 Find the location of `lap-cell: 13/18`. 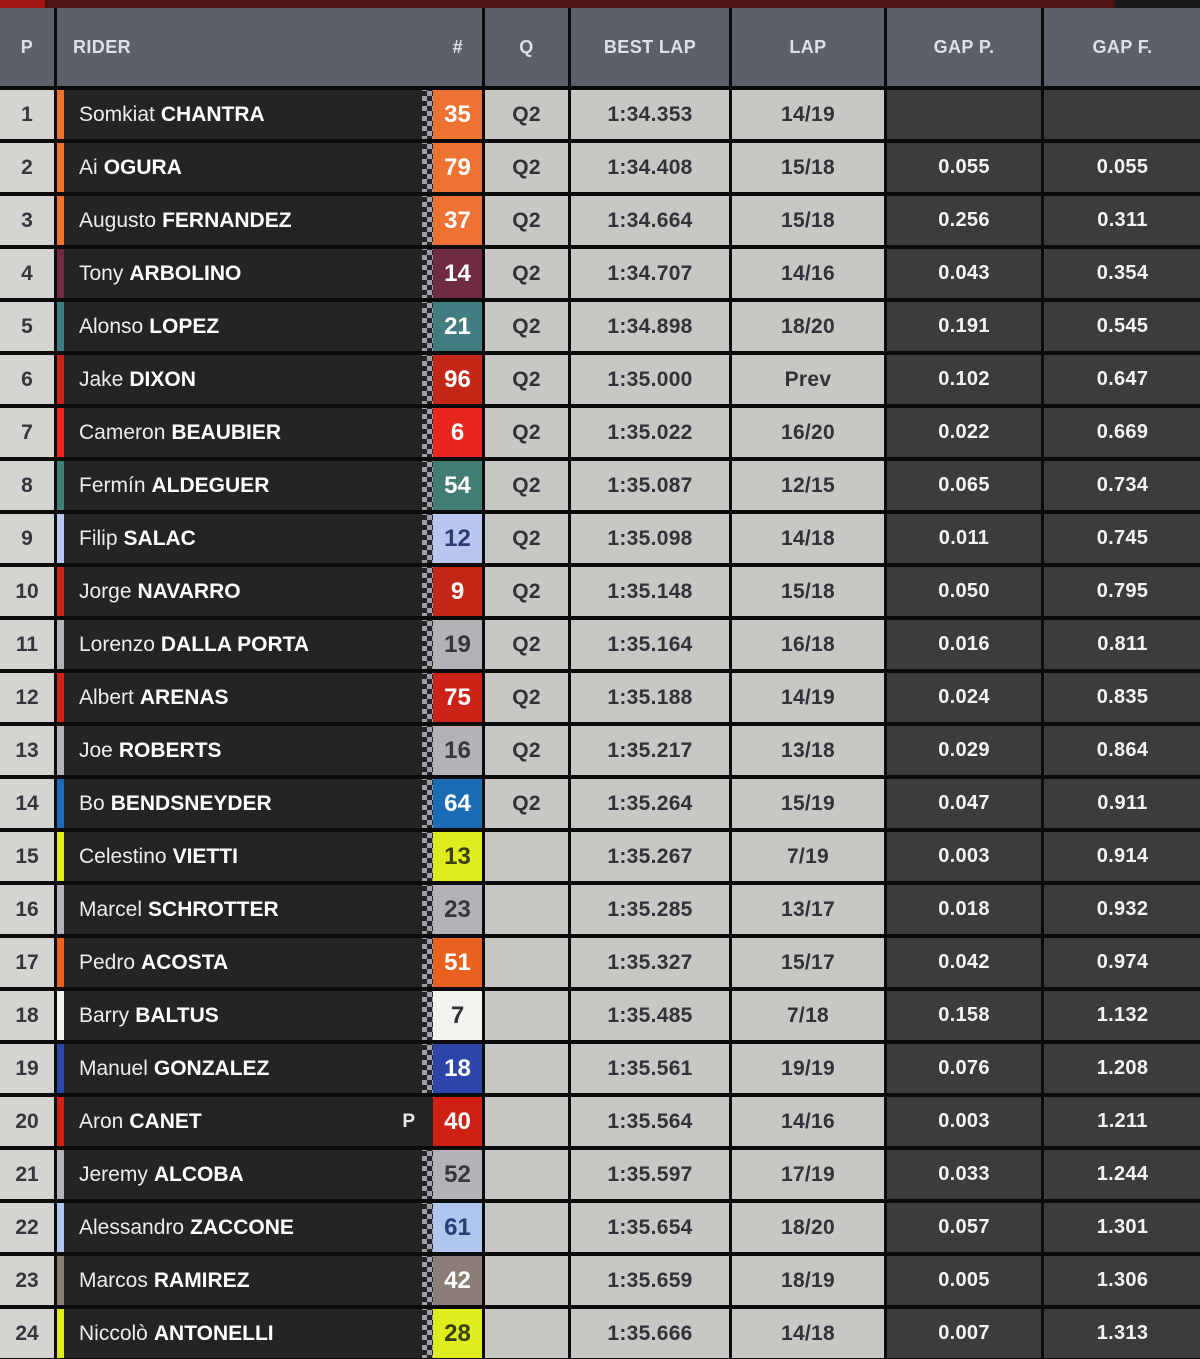

lap-cell: 13/18 is located at coordinates (808, 750).